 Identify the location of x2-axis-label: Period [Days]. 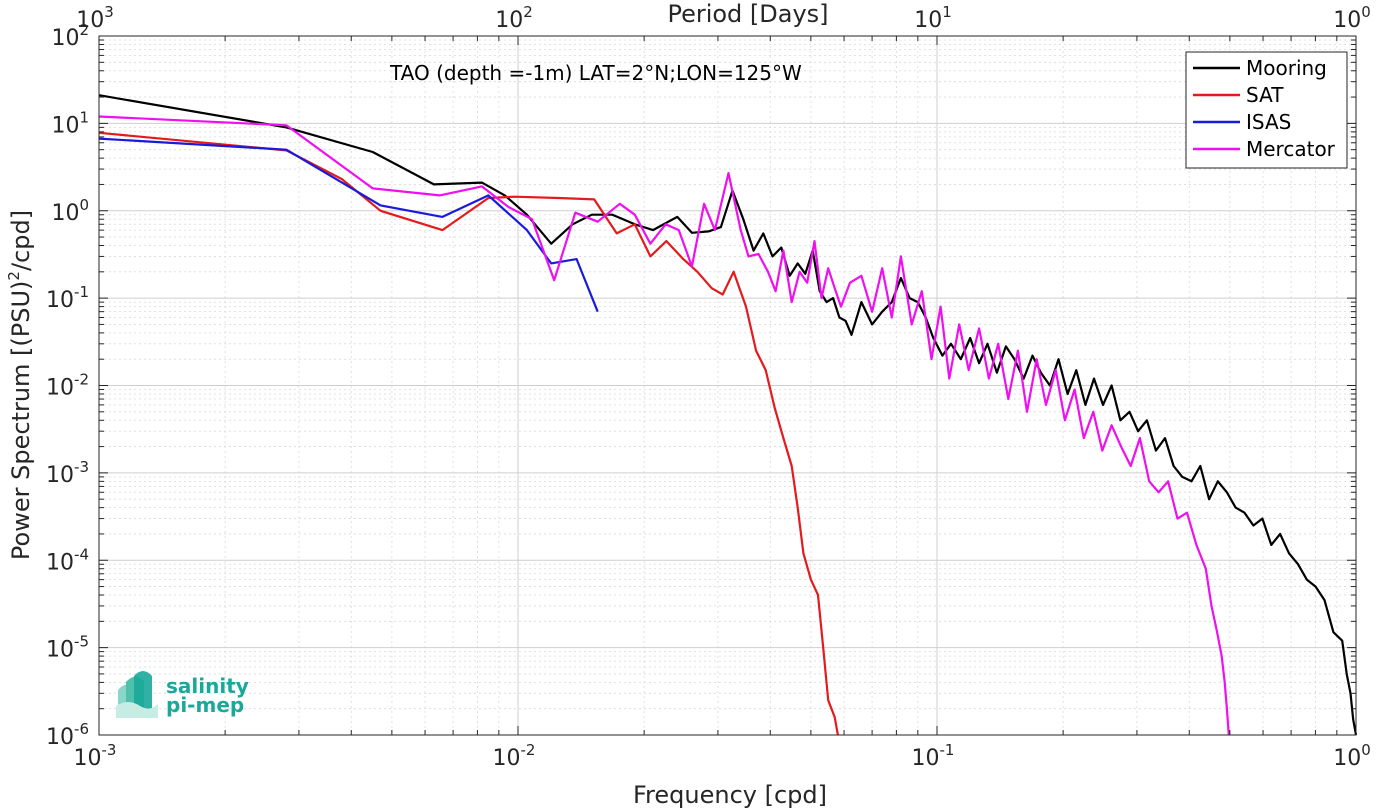
(747, 14).